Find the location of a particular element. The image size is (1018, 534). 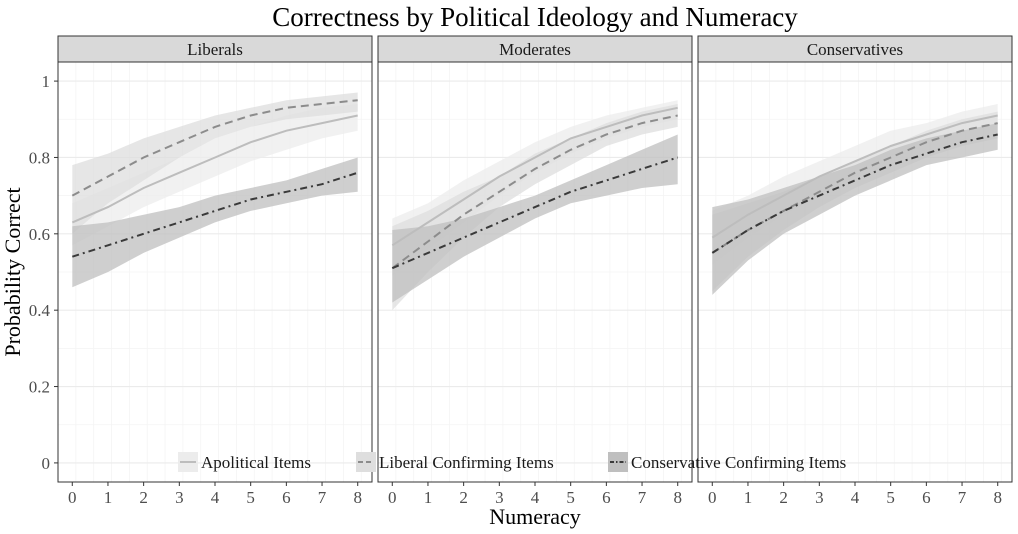

facet-label: Liberals is located at coordinates (215, 49).